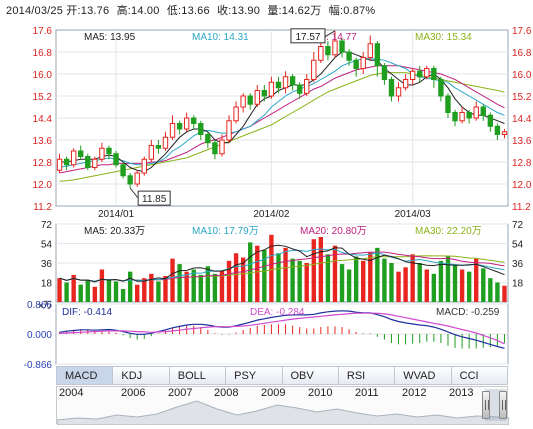 The height and width of the screenshot is (429, 533). I want to click on price-ma5-legend: MA5: 13.95, so click(110, 37).